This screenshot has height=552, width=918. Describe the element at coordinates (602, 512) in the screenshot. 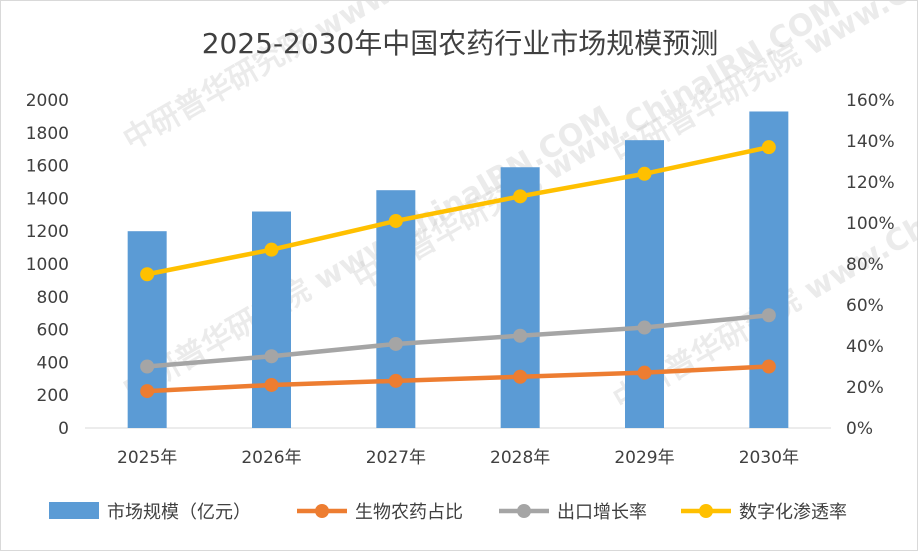

I see `legend-label: 出口增长率` at that location.